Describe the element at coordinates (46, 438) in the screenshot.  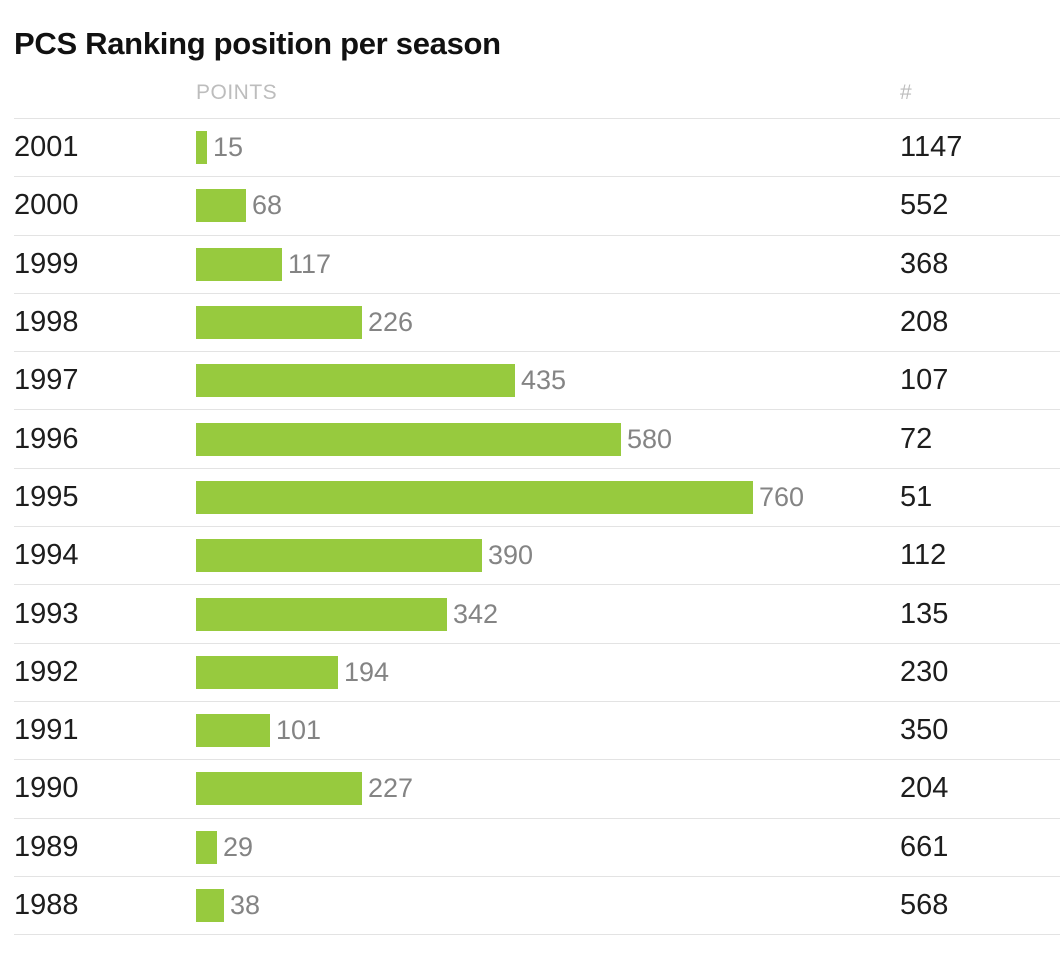
I see `season-year-label: 1996` at that location.